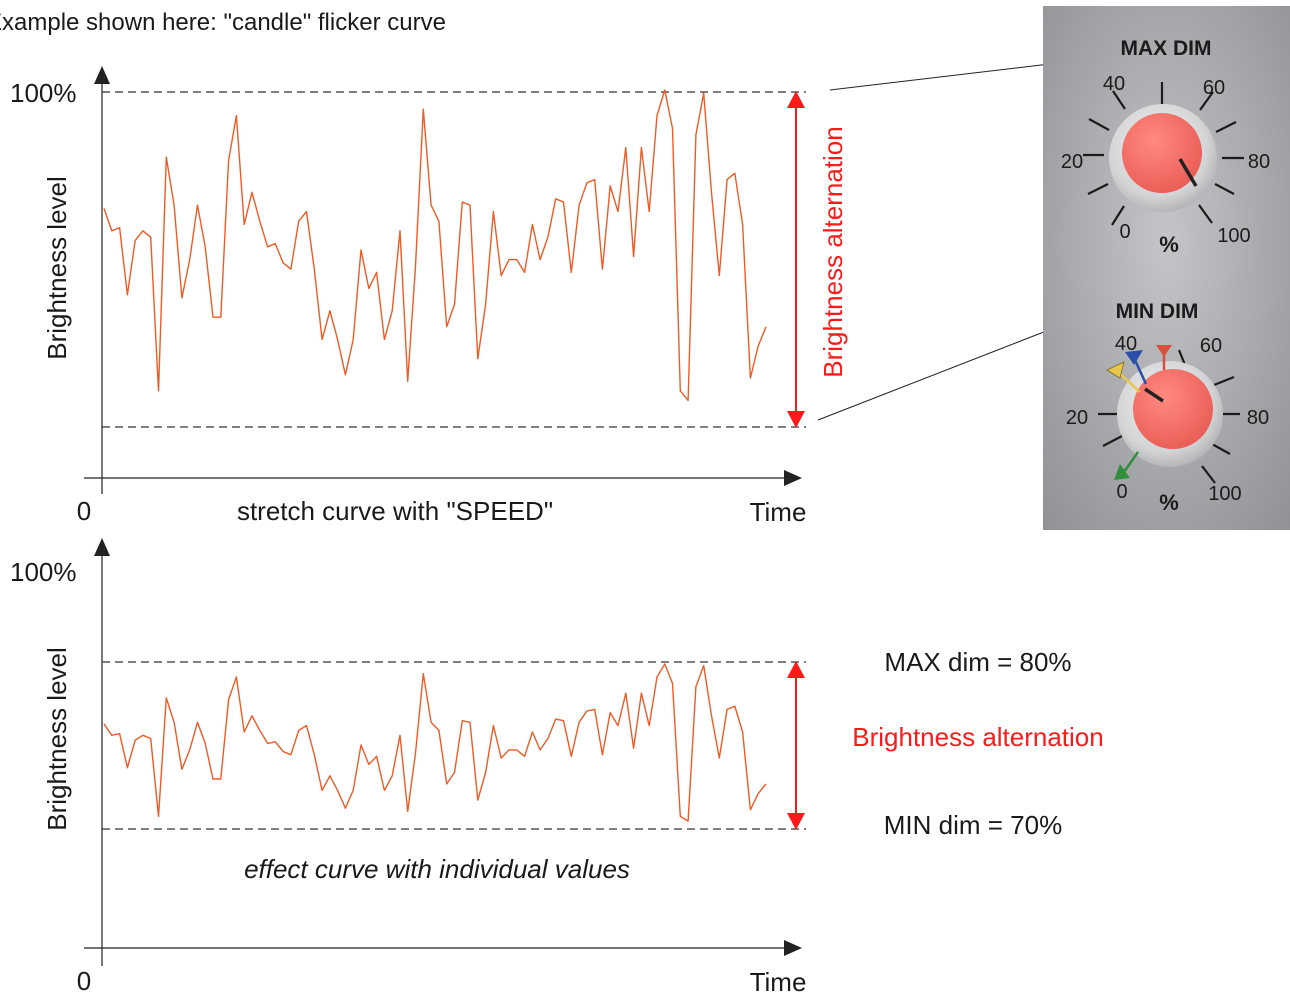 The height and width of the screenshot is (994, 1290). What do you see at coordinates (1211, 346) in the screenshot?
I see `min-dim-scale-60: 60` at bounding box center [1211, 346].